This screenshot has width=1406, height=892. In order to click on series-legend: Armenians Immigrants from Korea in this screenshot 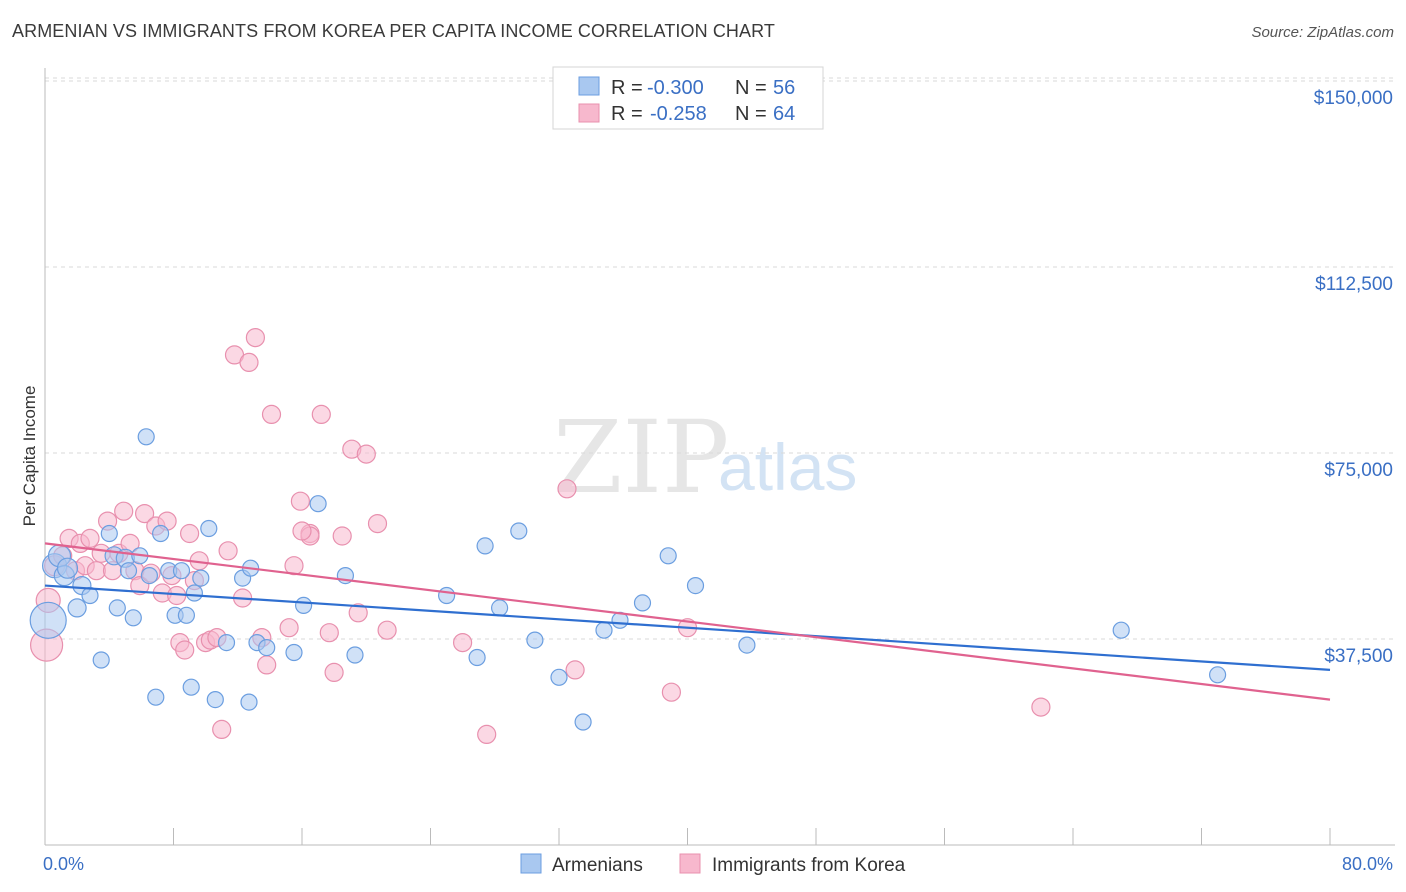, I will do `click(713, 864)`.